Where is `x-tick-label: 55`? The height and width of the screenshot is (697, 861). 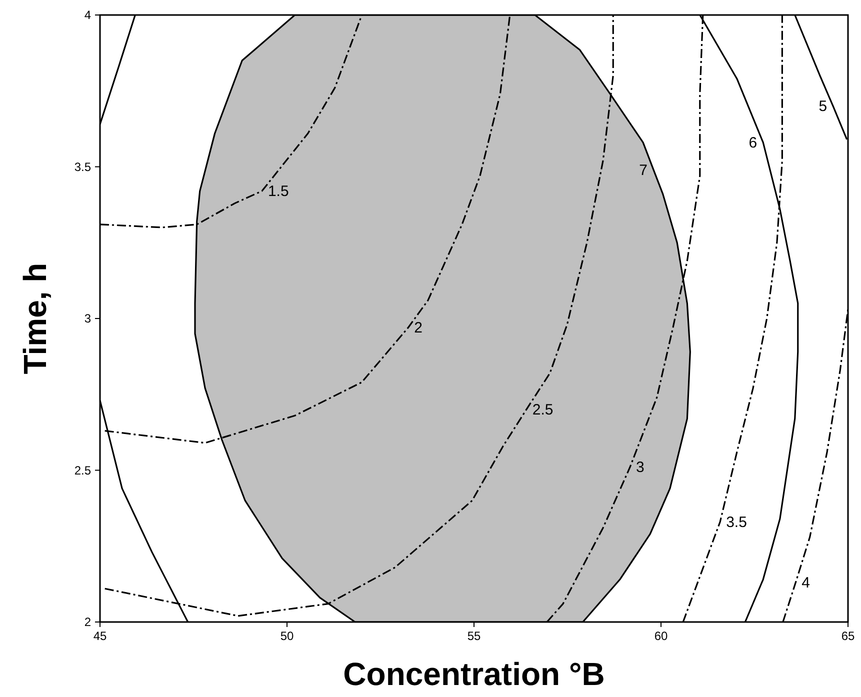
x-tick-label: 55 is located at coordinates (474, 636).